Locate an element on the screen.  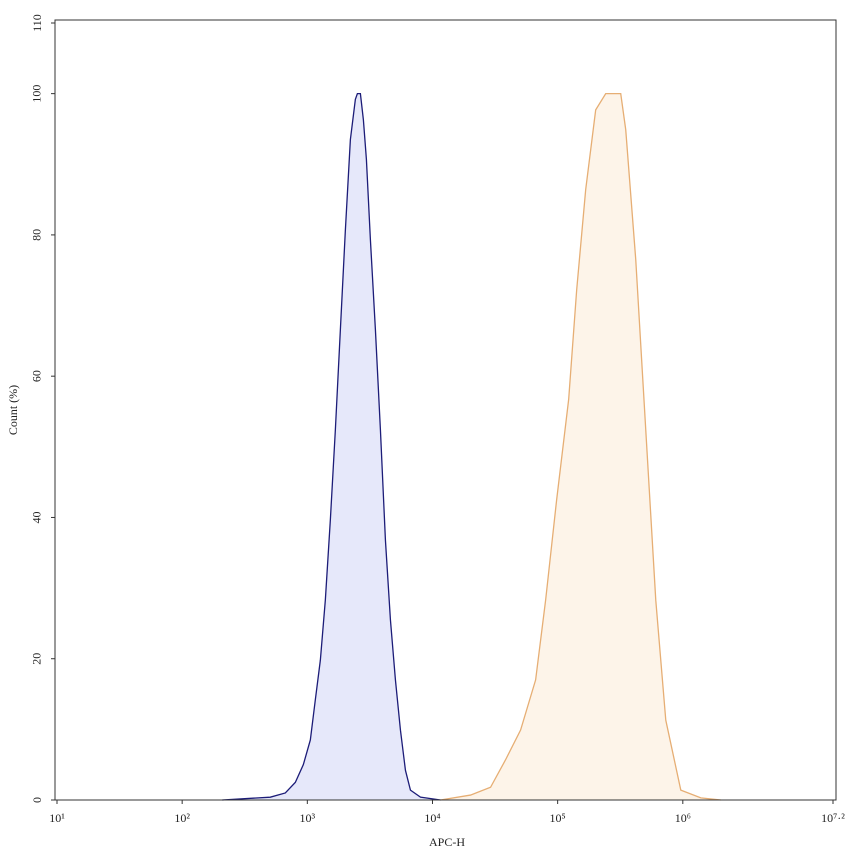
x-tick-label: 10⁶ is located at coordinates (683, 818).